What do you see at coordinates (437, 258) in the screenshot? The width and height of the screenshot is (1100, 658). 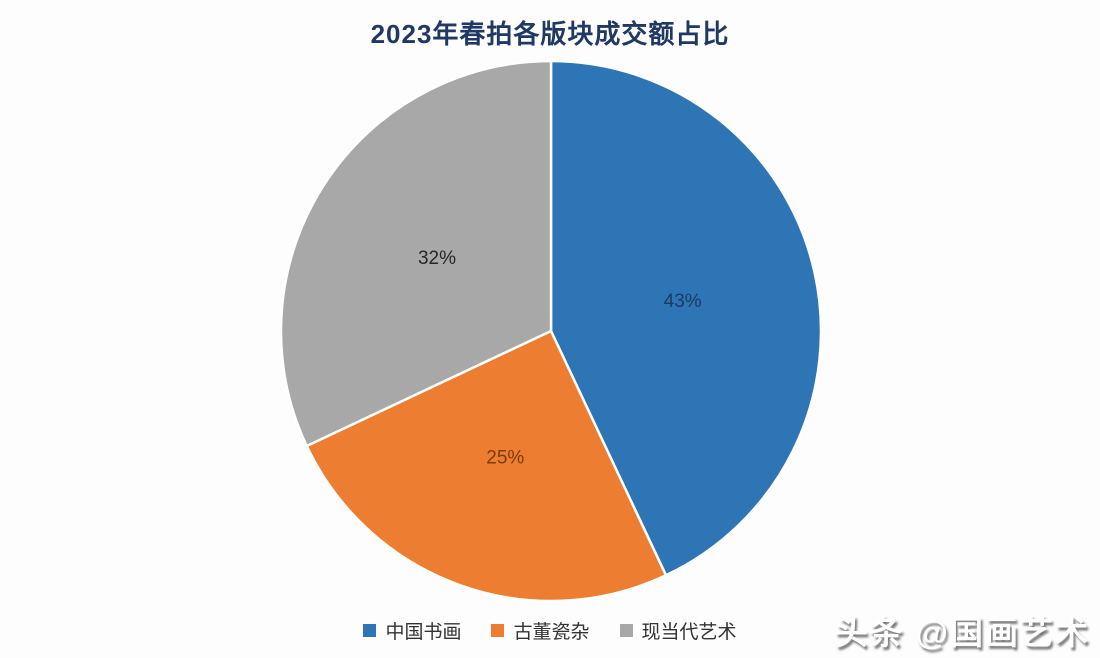 I see `pie-slice-label-3: 32%` at bounding box center [437, 258].